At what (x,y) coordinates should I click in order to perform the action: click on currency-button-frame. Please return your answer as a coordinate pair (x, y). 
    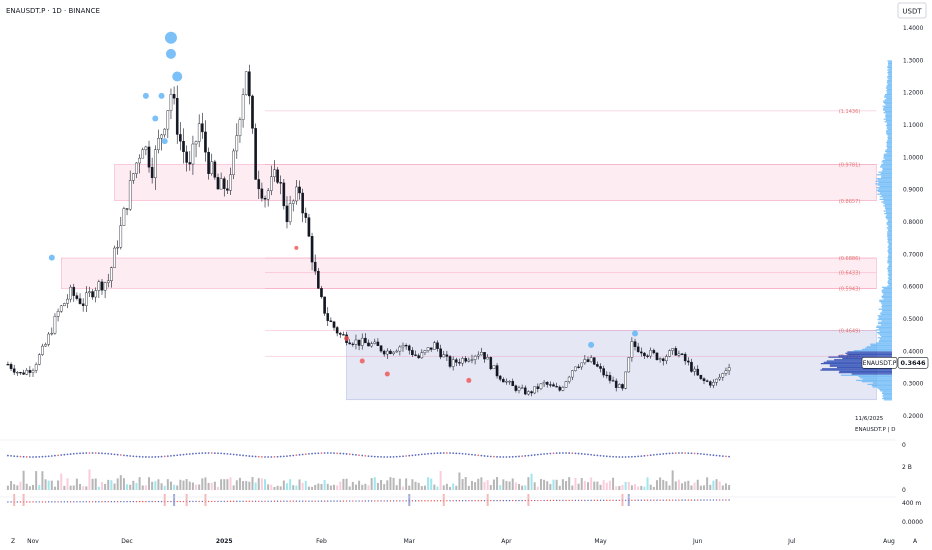
    Looking at the image, I should click on (912, 10).